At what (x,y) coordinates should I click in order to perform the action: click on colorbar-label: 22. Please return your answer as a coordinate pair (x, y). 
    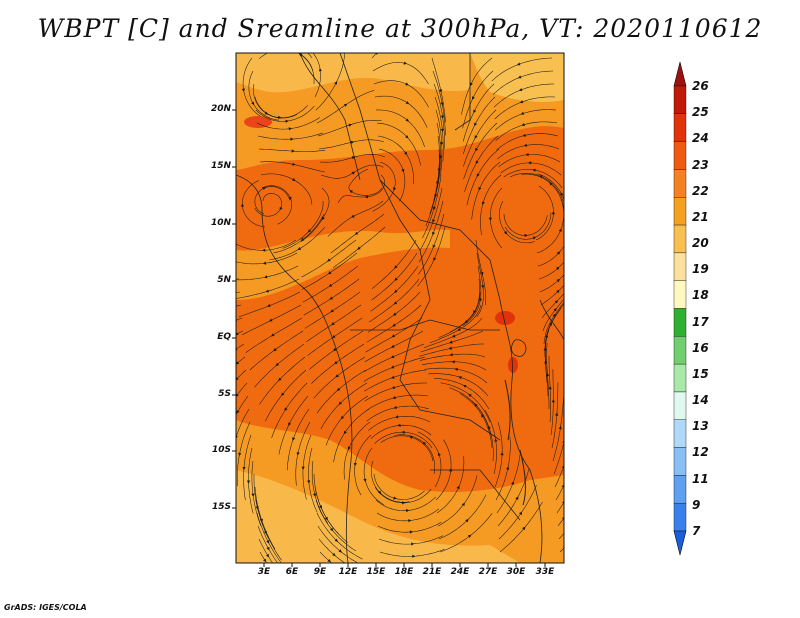
    Looking at the image, I should click on (700, 190).